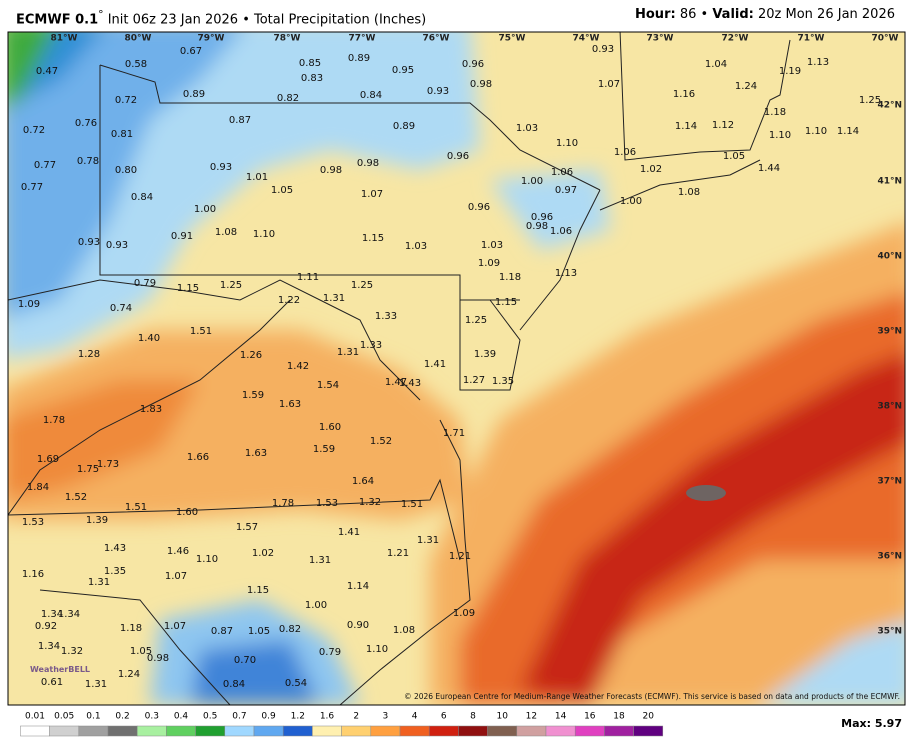  What do you see at coordinates (327, 503) in the screenshot?
I see `precip-value: 1.53` at bounding box center [327, 503].